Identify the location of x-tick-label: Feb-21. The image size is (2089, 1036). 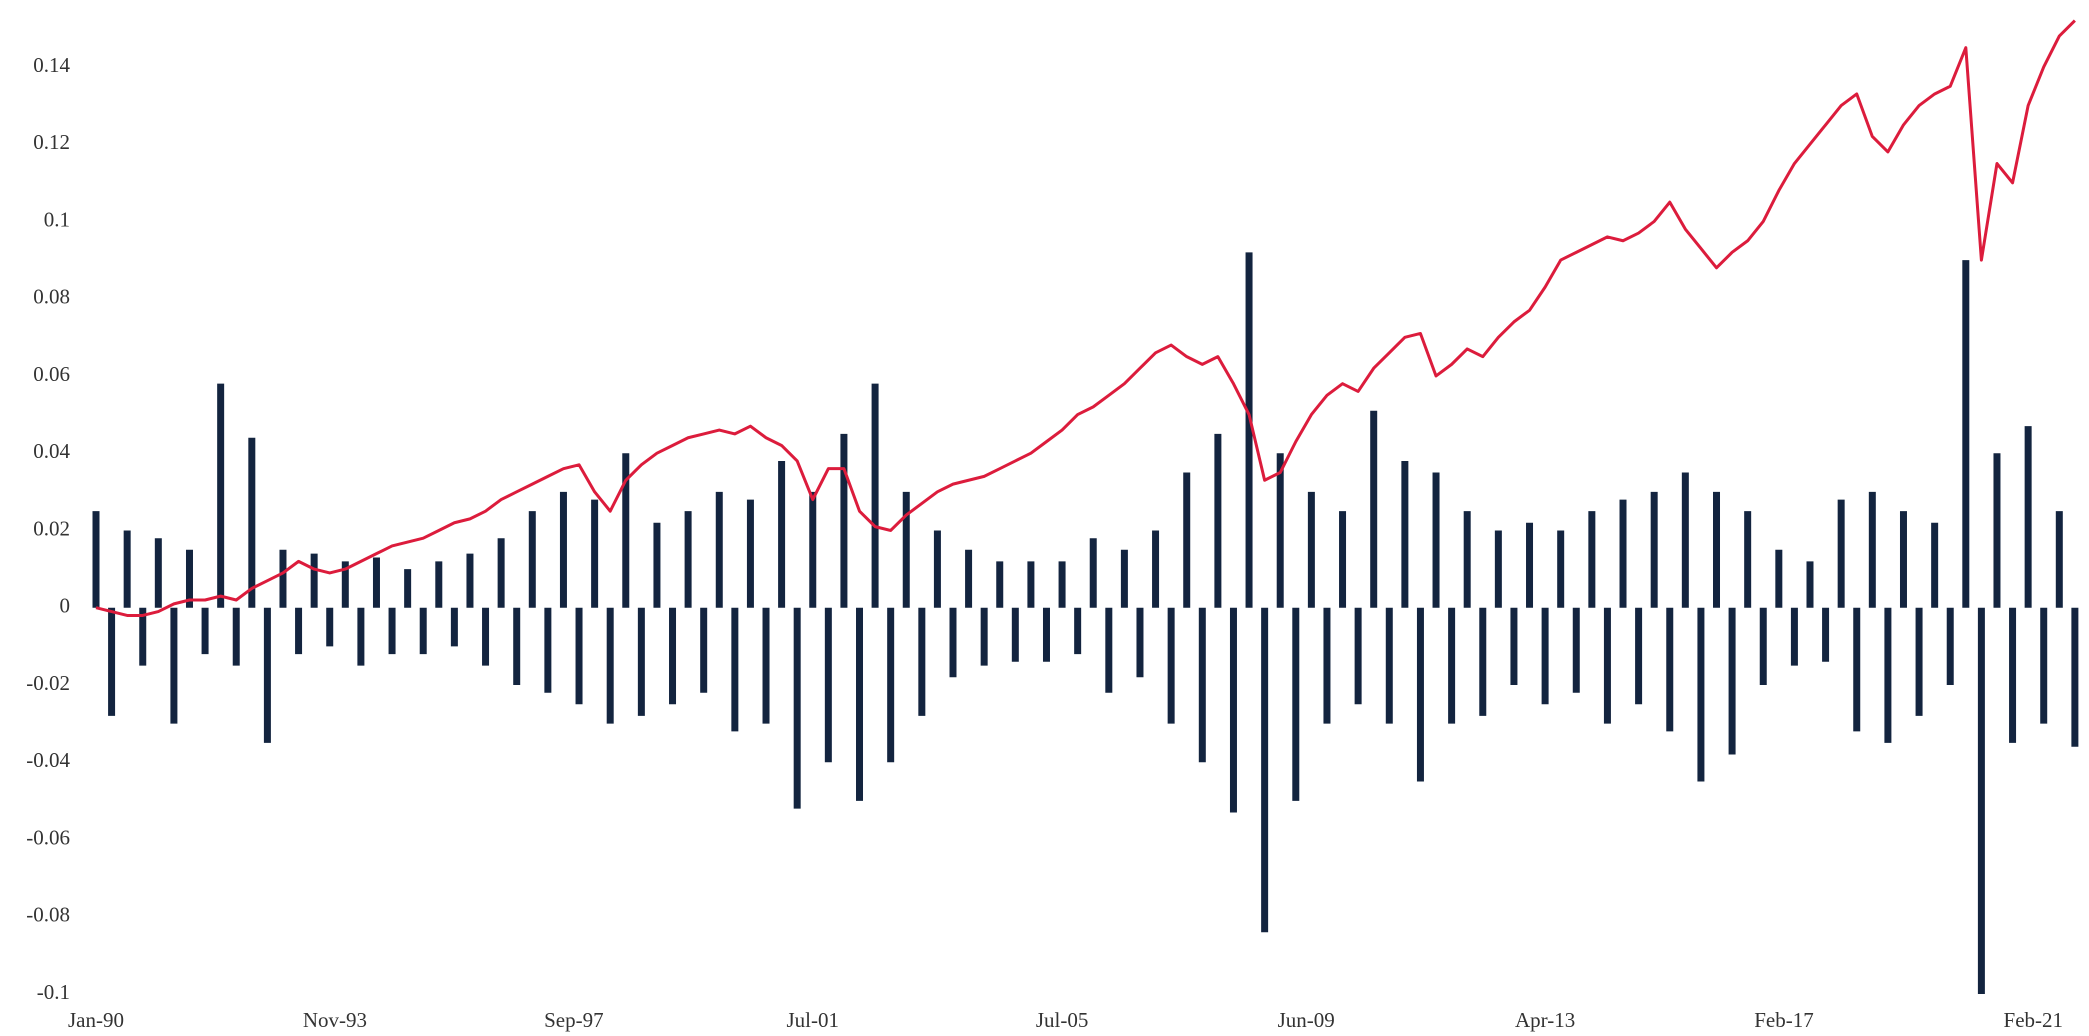
(2034, 1020).